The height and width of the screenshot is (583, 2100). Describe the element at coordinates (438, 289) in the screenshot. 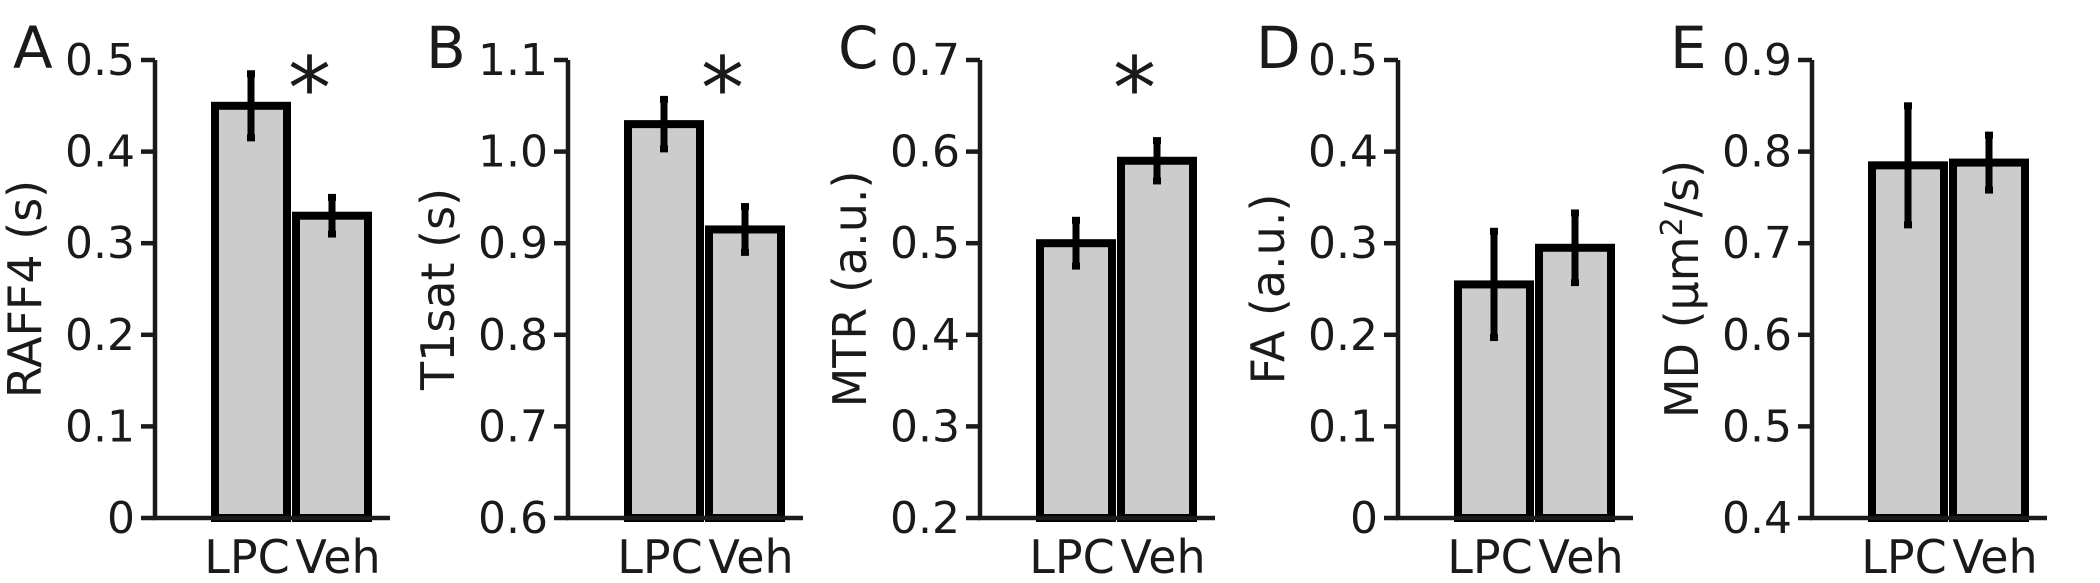

I see `y-axis-label: T1sat (s)` at that location.